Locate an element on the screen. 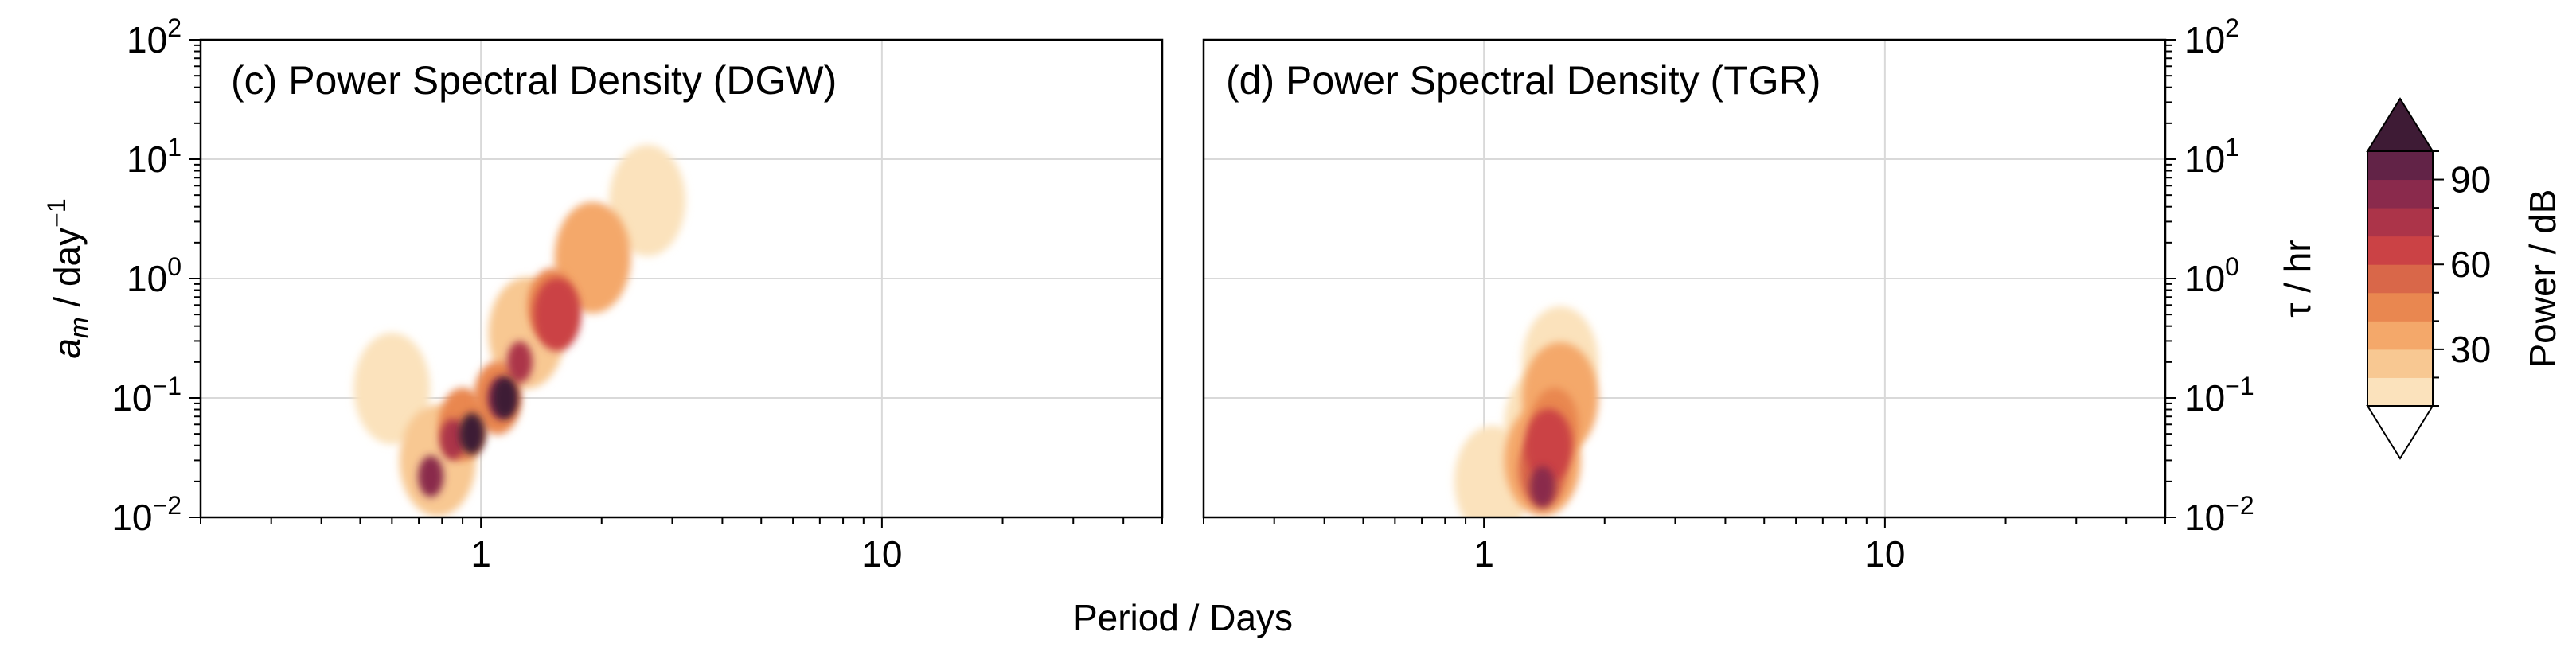 This screenshot has height=659, width=2576. colorbar-frame is located at coordinates (2400, 278).